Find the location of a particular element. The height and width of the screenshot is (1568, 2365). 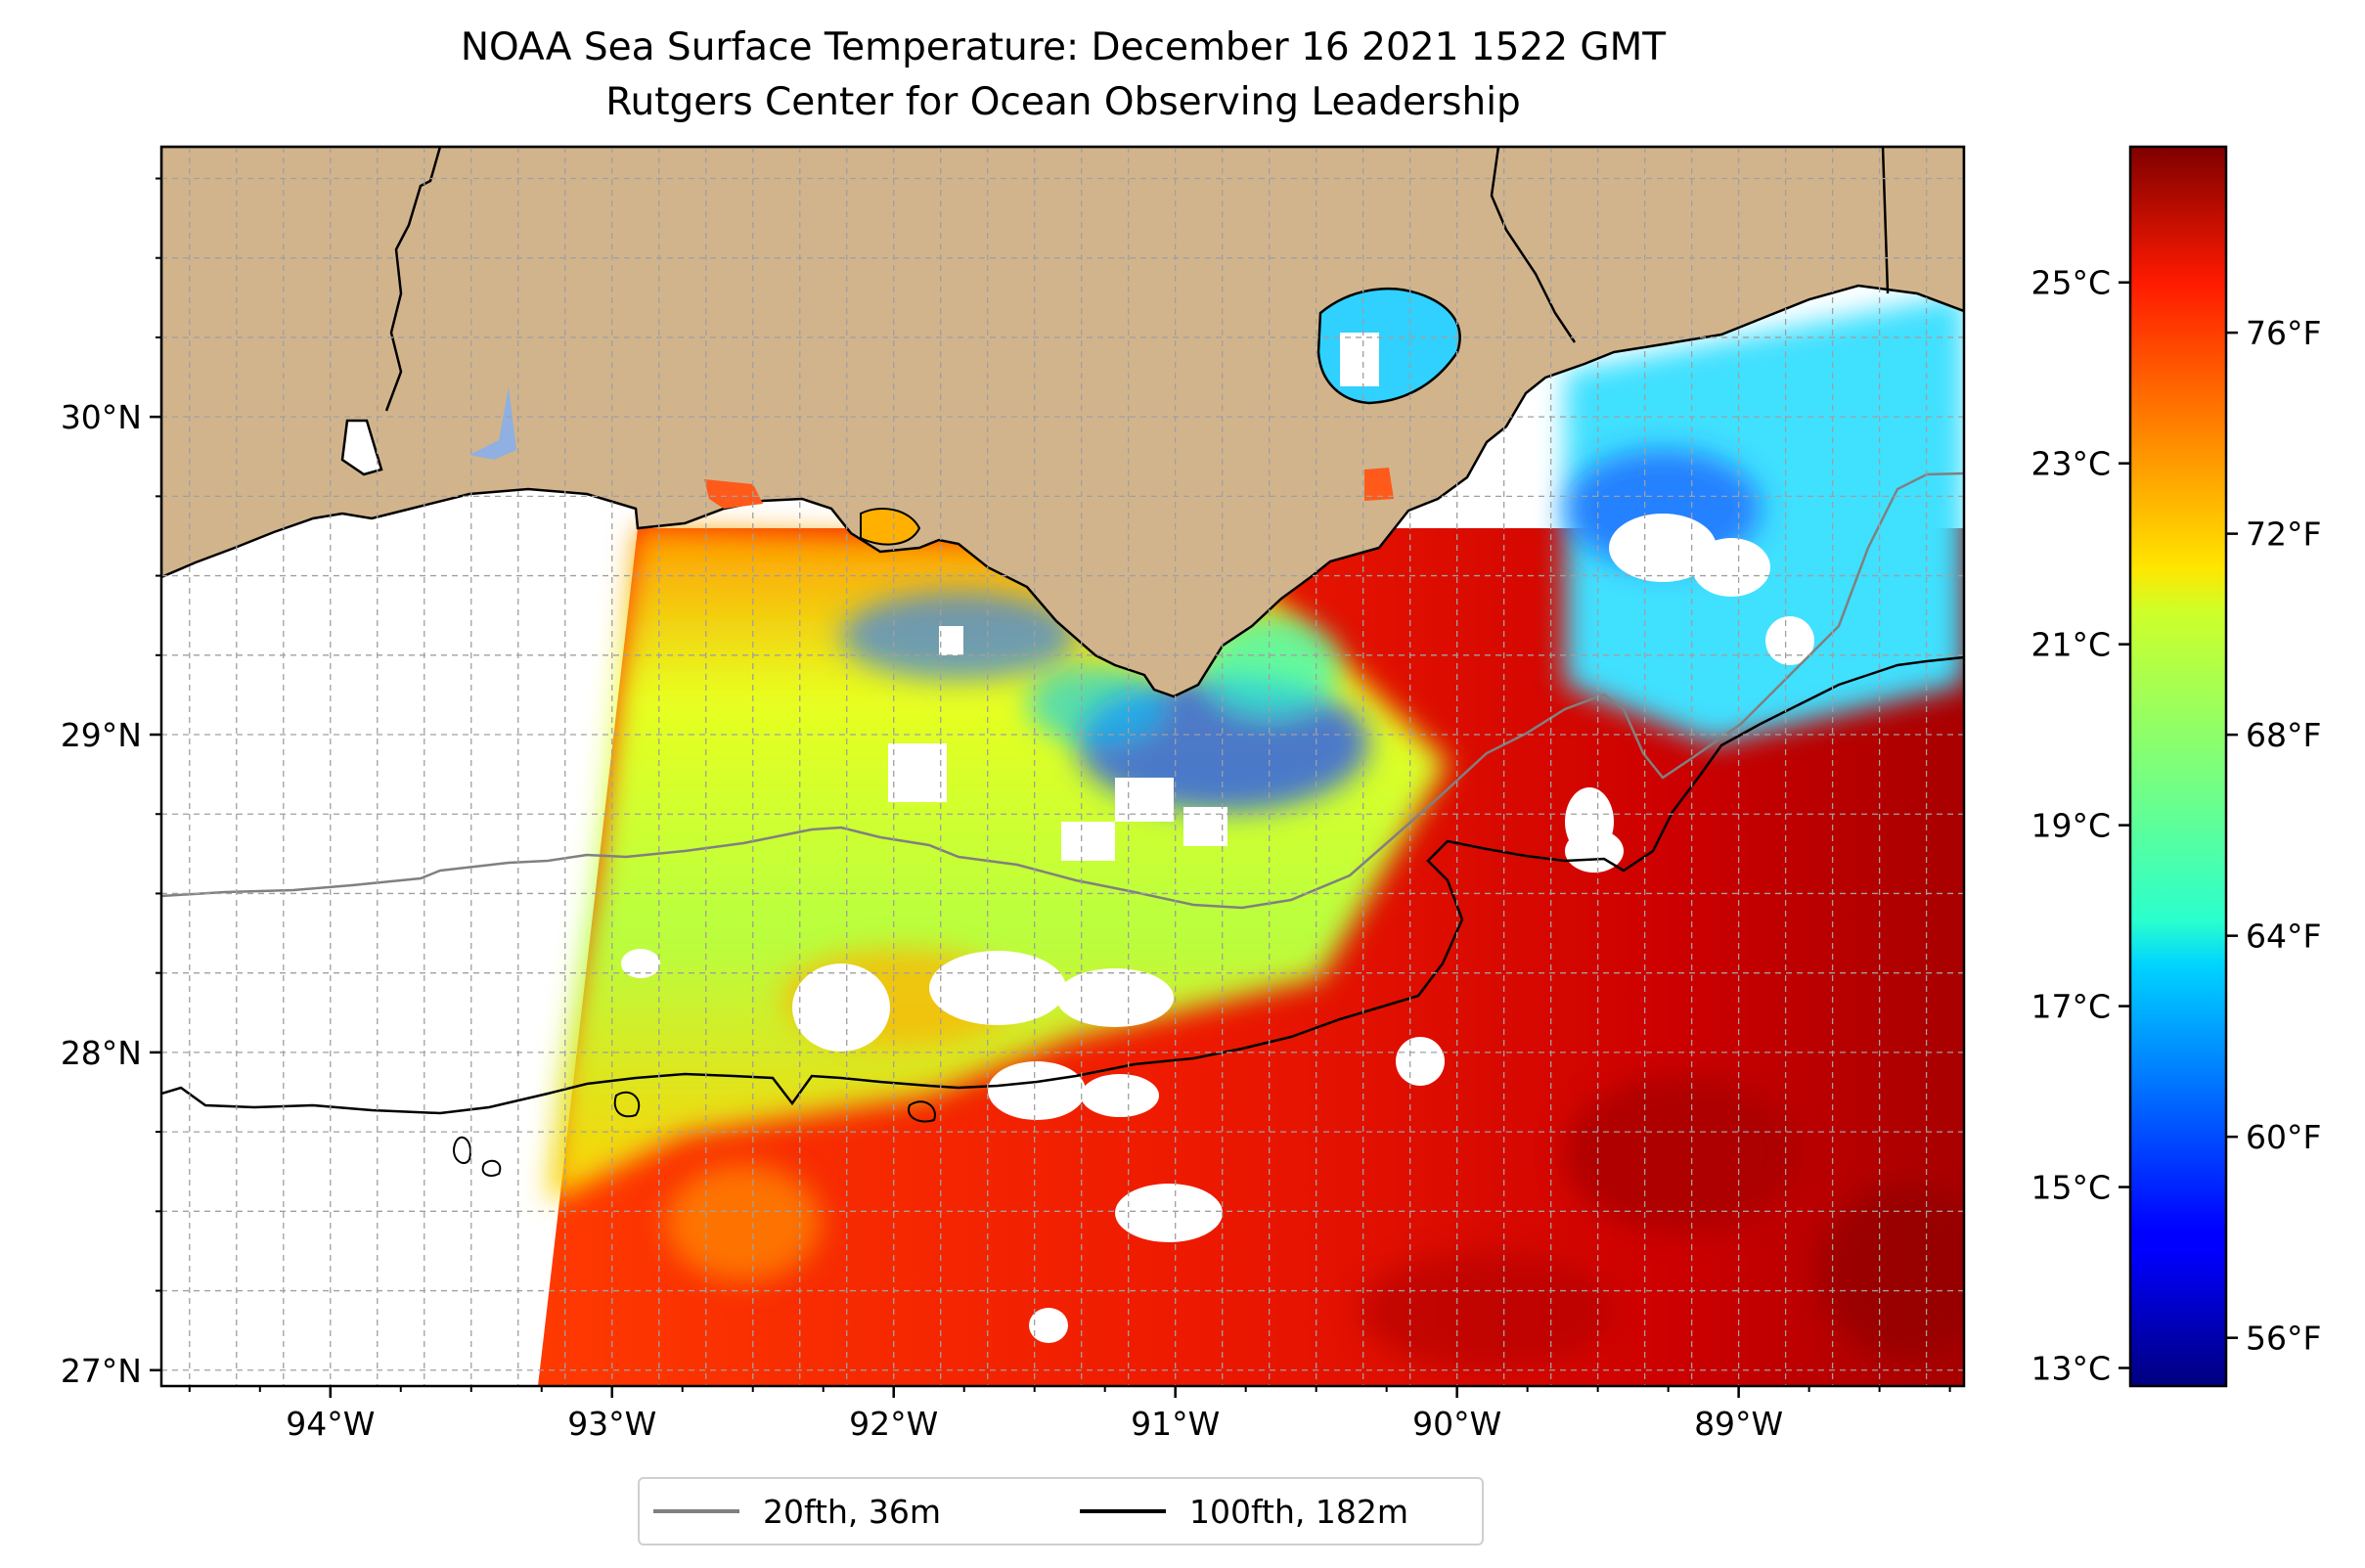

vermilion-bay is located at coordinates (890, 527).